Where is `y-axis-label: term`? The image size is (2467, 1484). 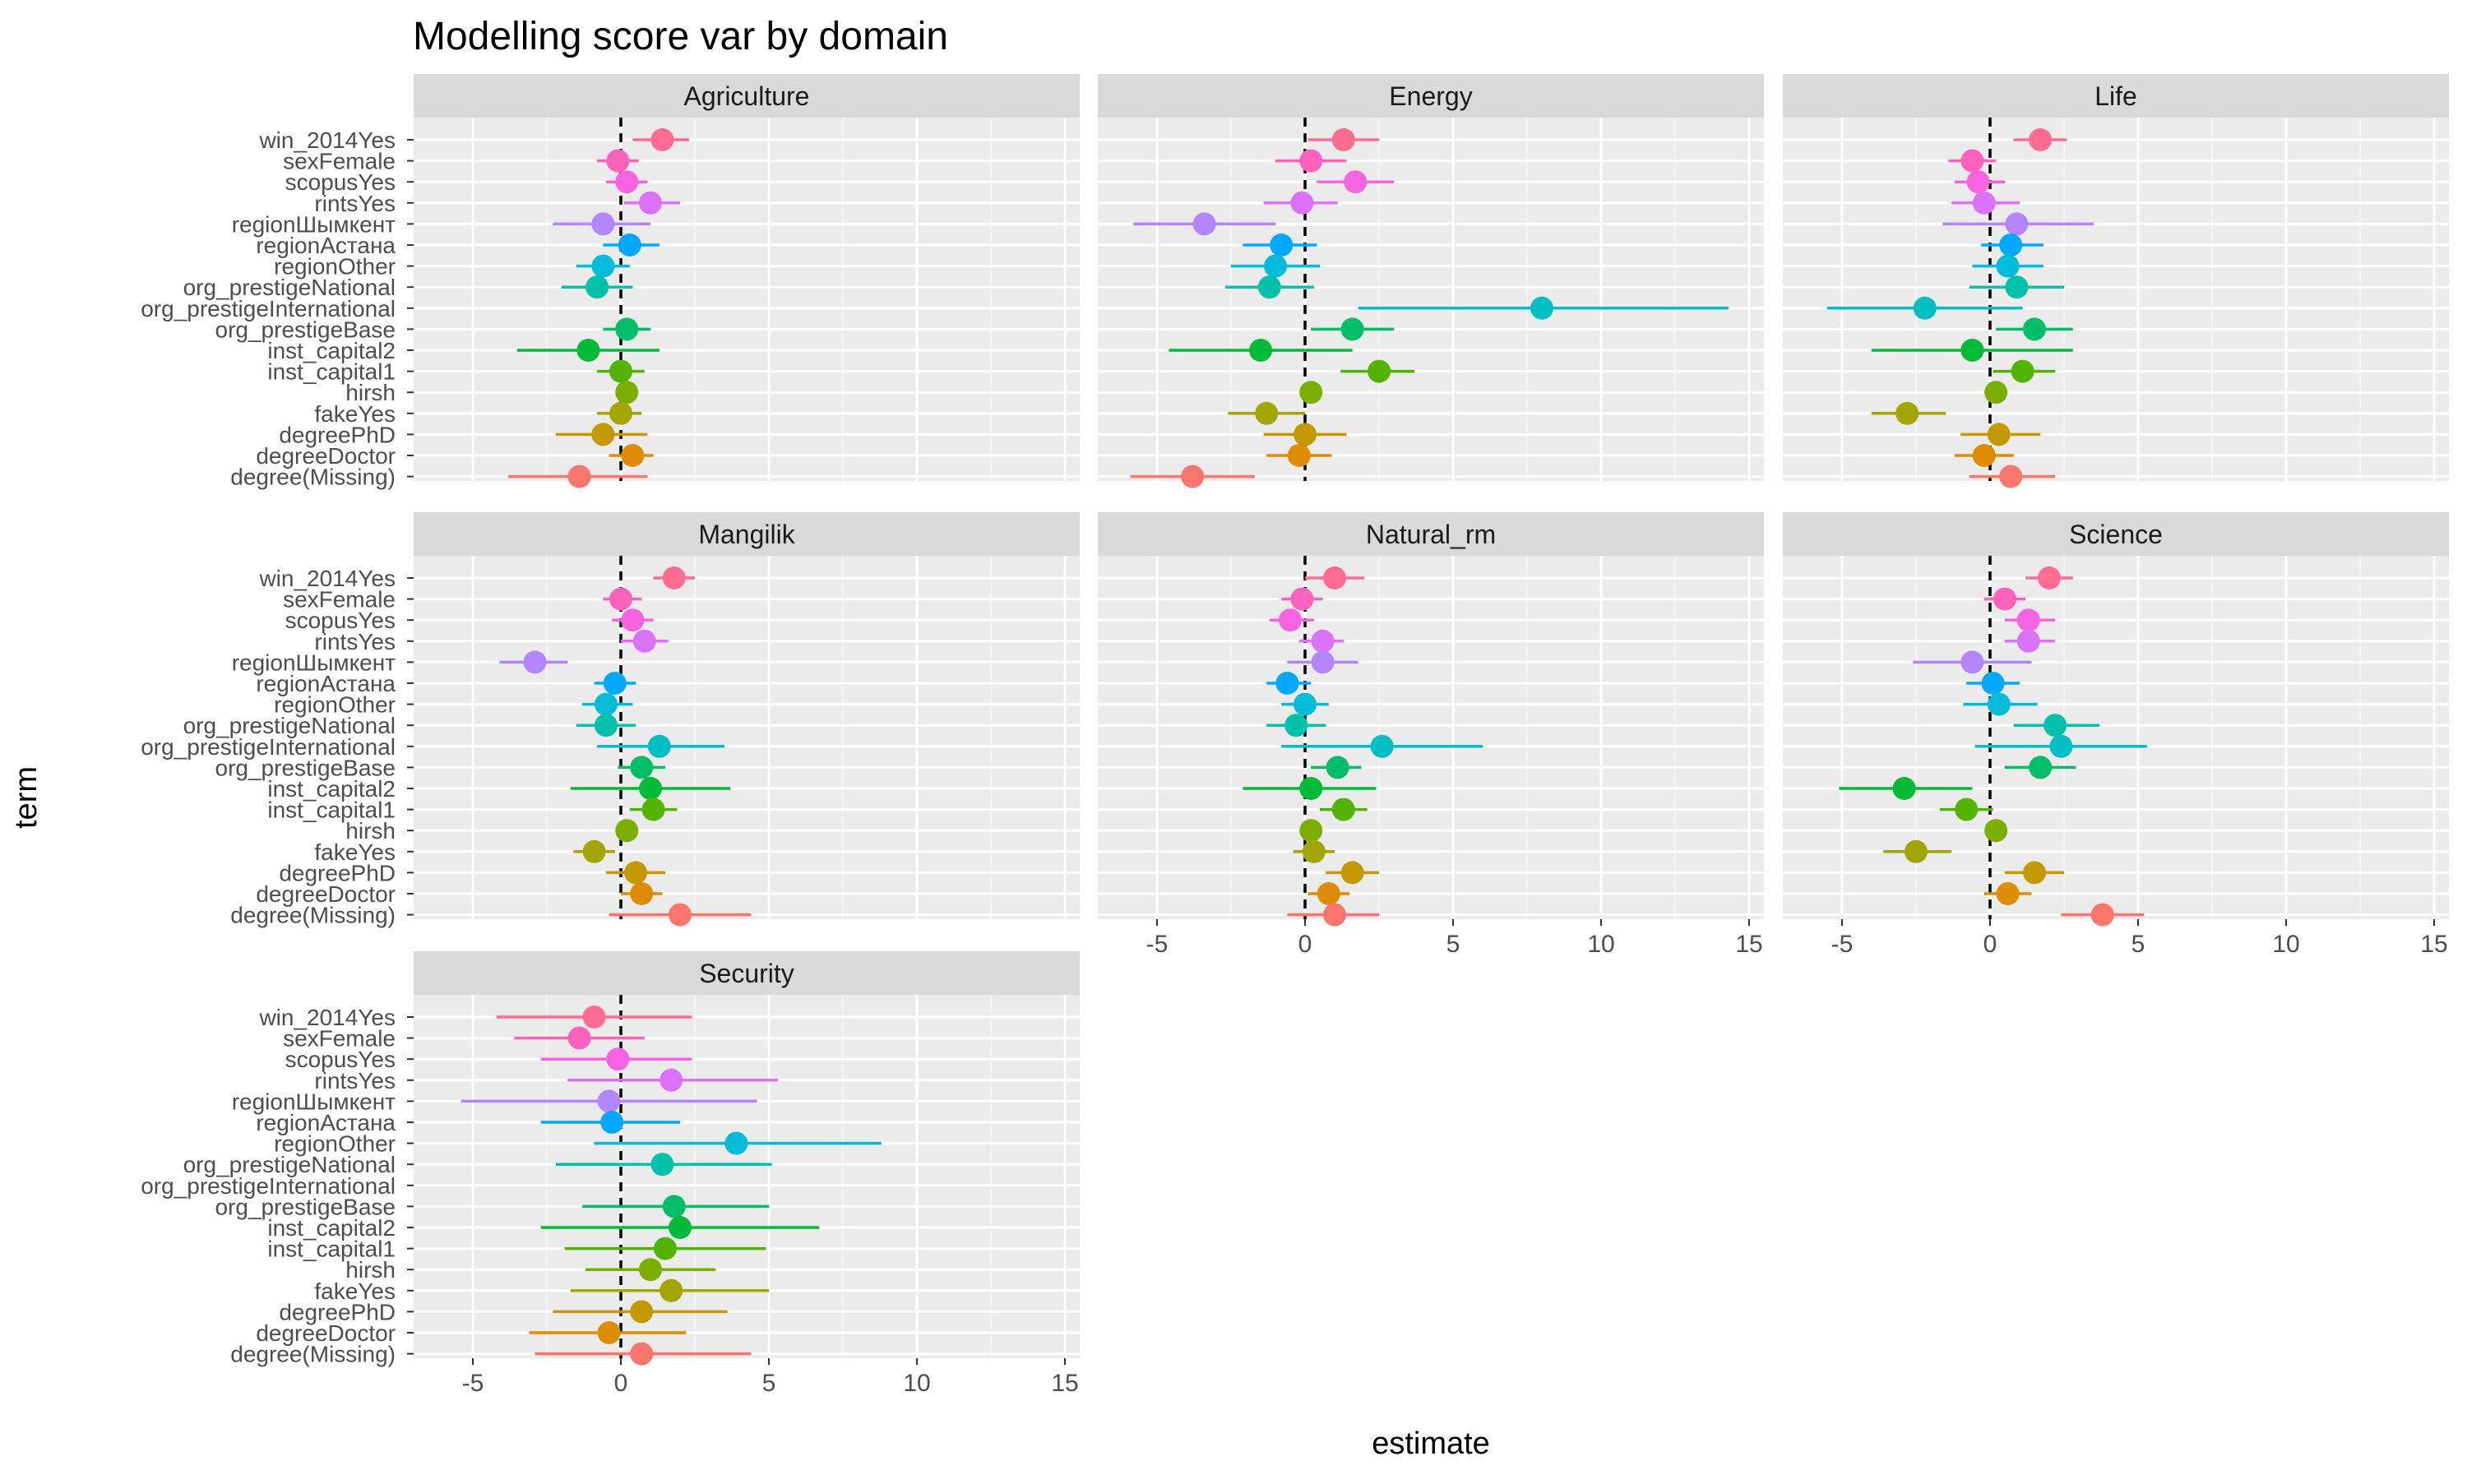
y-axis-label: term is located at coordinates (26, 797).